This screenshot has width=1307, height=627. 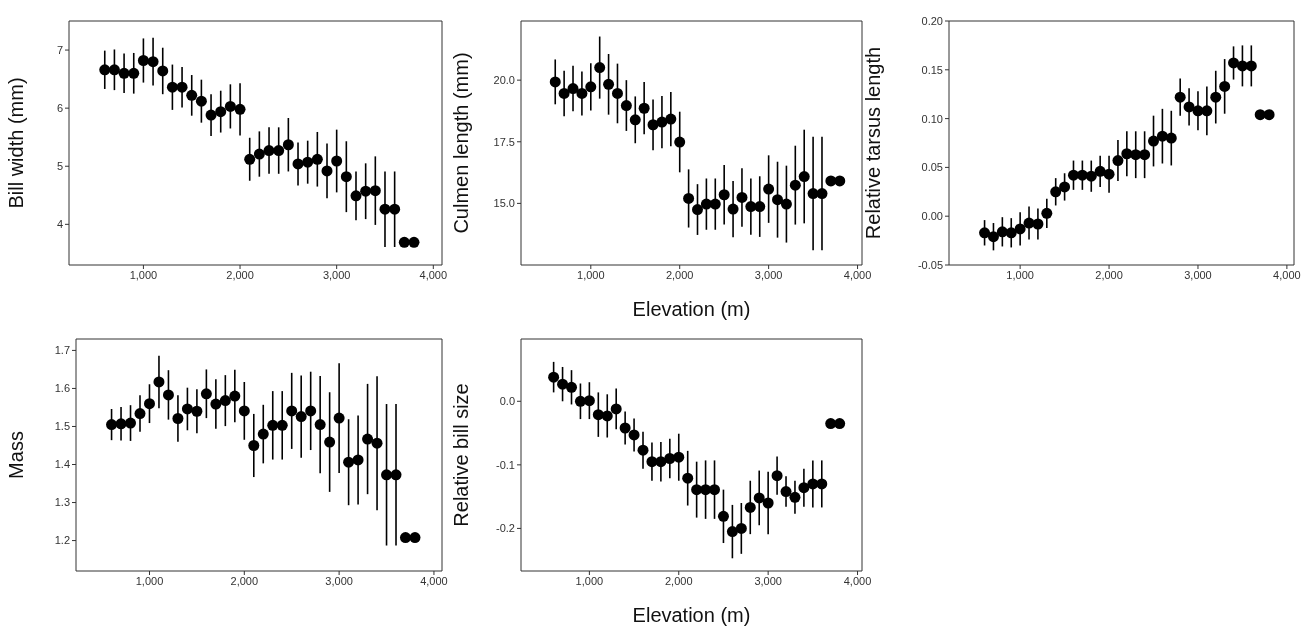 What do you see at coordinates (62, 388) in the screenshot?
I see `y-tick-label: 1.6` at bounding box center [62, 388].